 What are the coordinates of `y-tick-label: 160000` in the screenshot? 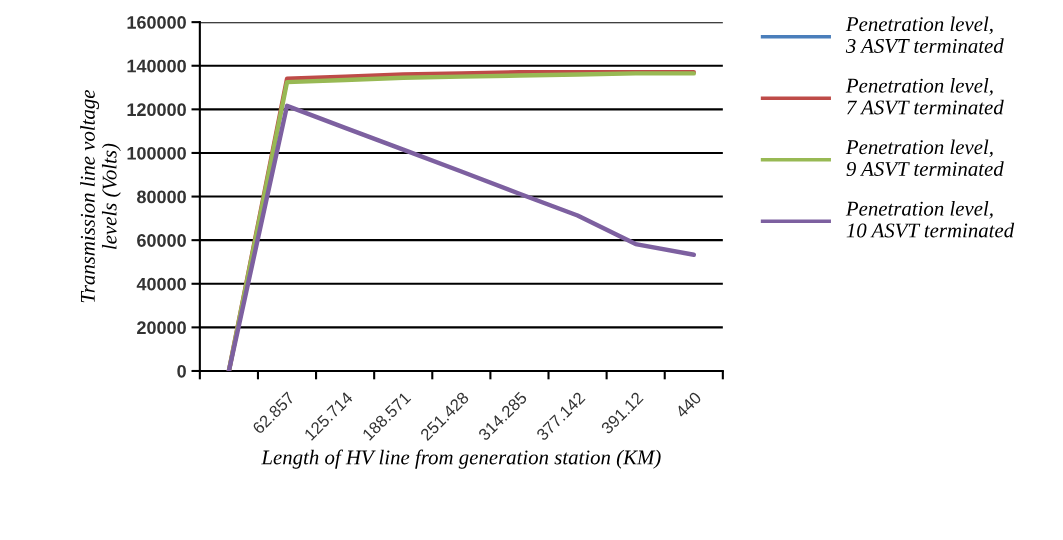 It's located at (156, 22).